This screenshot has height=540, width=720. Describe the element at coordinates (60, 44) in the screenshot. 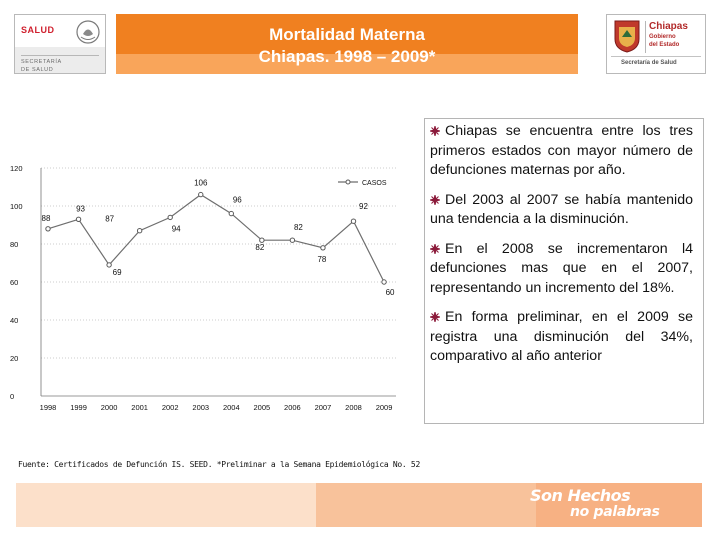

I see `salud-logo: SALUD SECRETARÍA DE SALUD` at that location.